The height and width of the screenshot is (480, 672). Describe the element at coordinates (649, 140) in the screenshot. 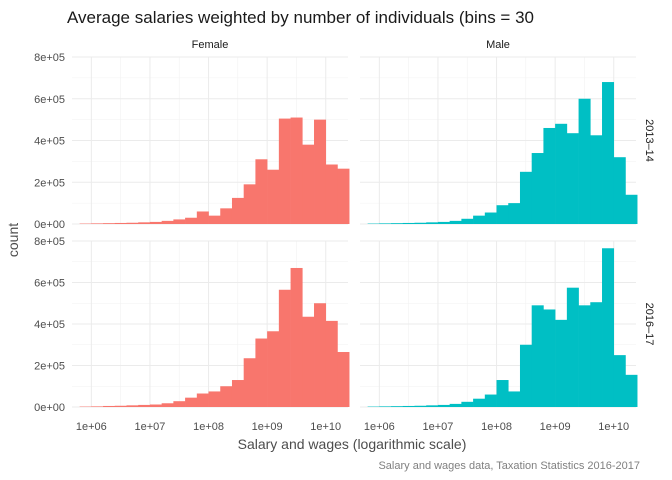

I see `facet-label-row: 2013–14` at that location.